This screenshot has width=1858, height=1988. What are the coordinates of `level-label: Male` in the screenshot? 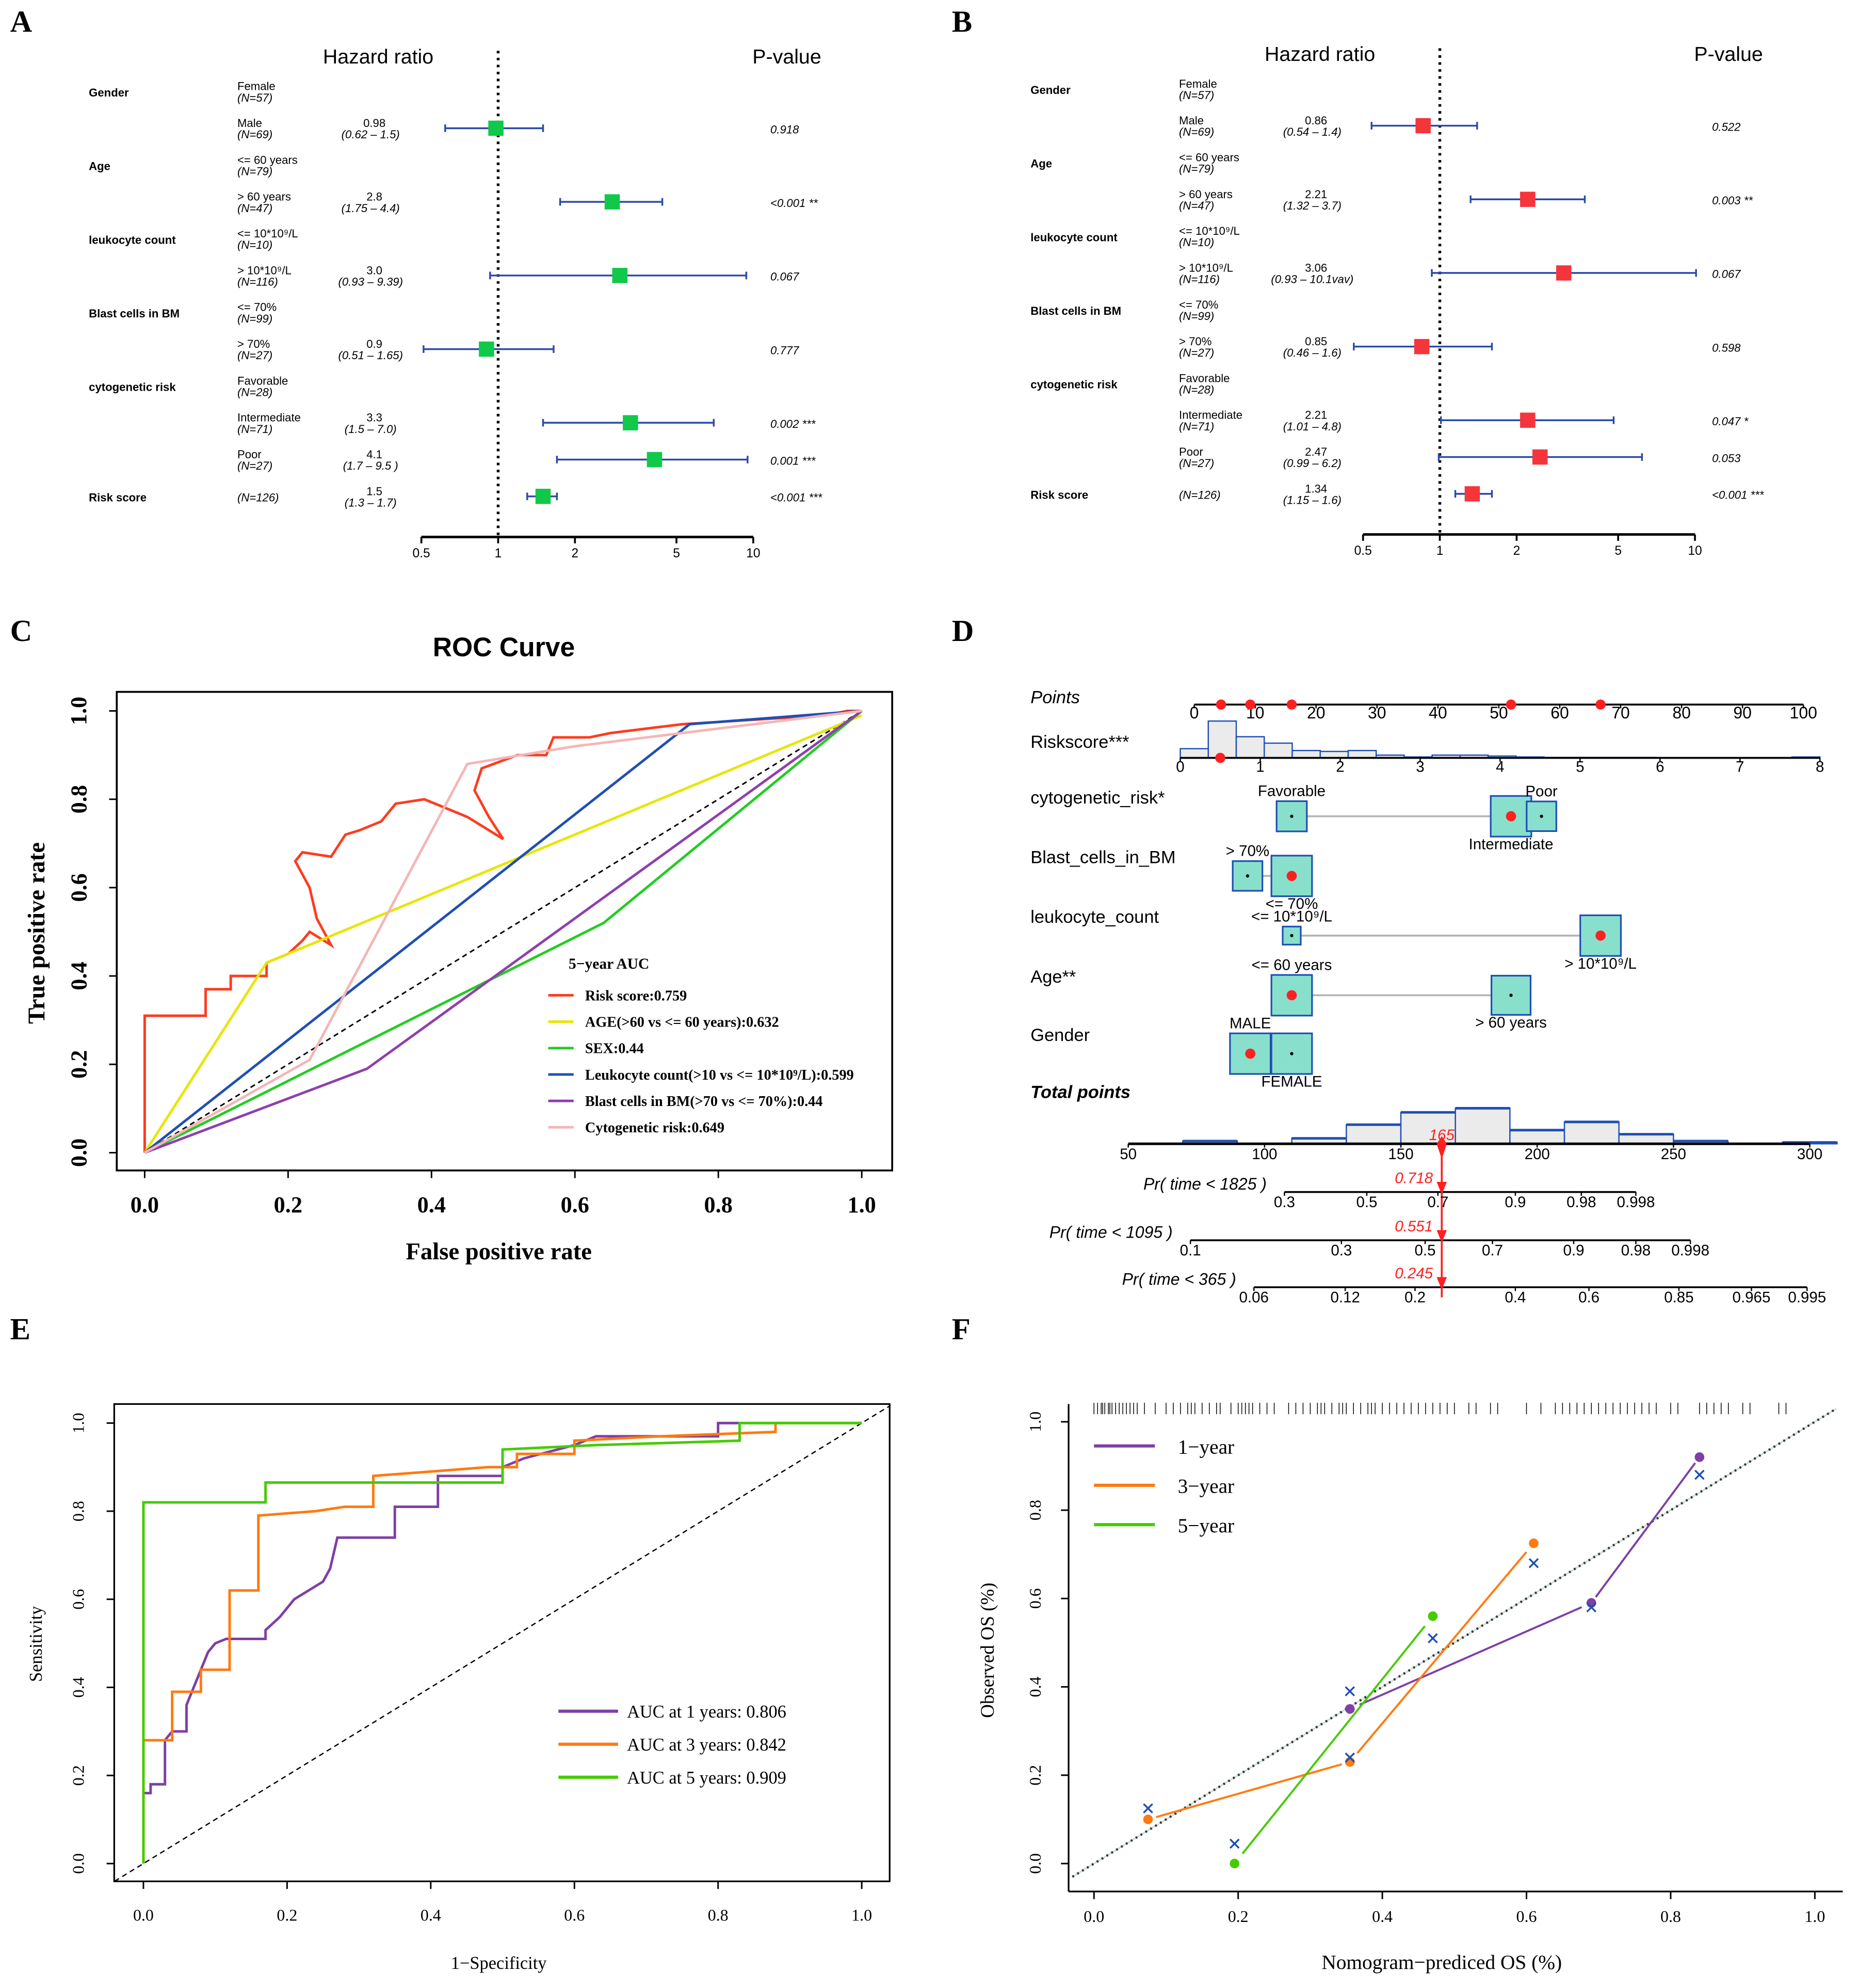 It's located at (1191, 120).